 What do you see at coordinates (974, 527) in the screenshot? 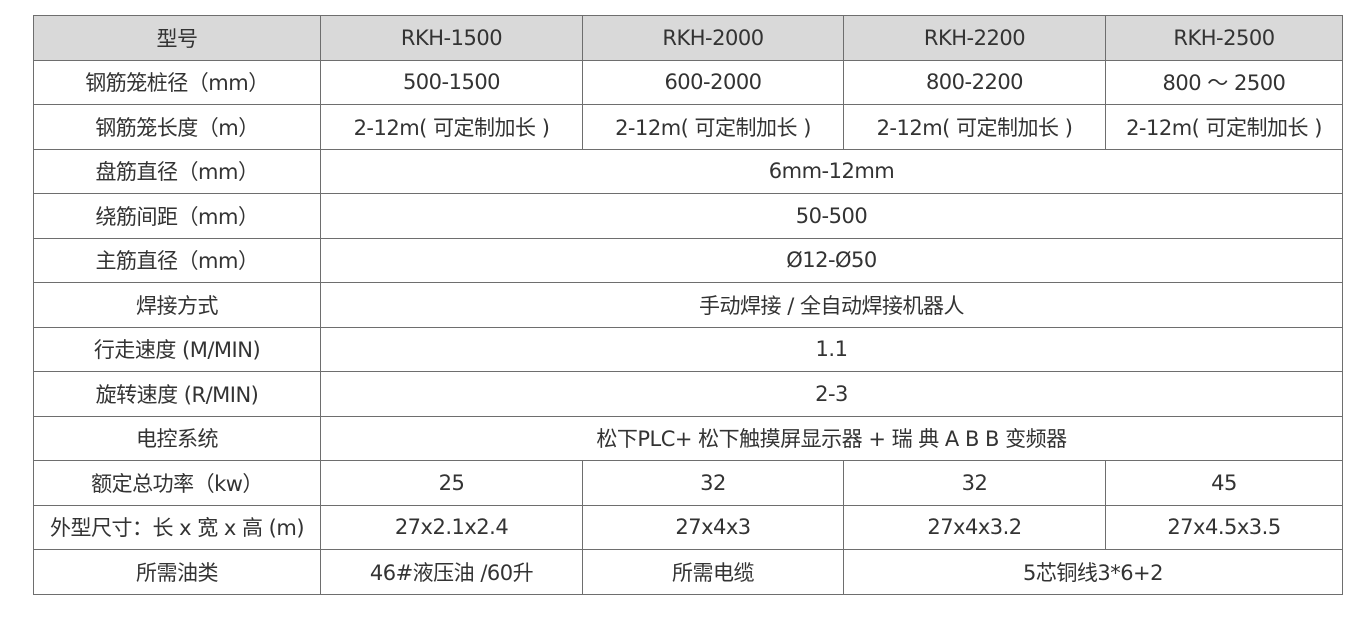
I see `table-cell: 27x4x3.2` at bounding box center [974, 527].